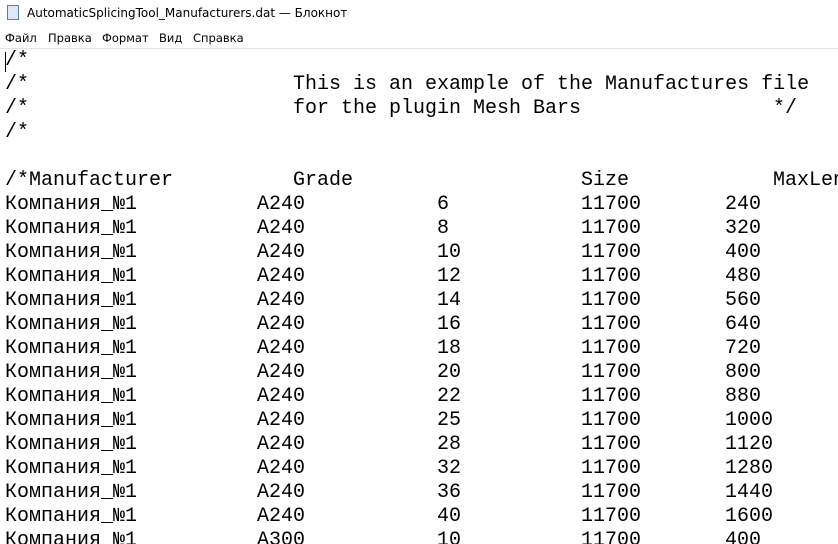  I want to click on data-cell: 1120, so click(749, 444).